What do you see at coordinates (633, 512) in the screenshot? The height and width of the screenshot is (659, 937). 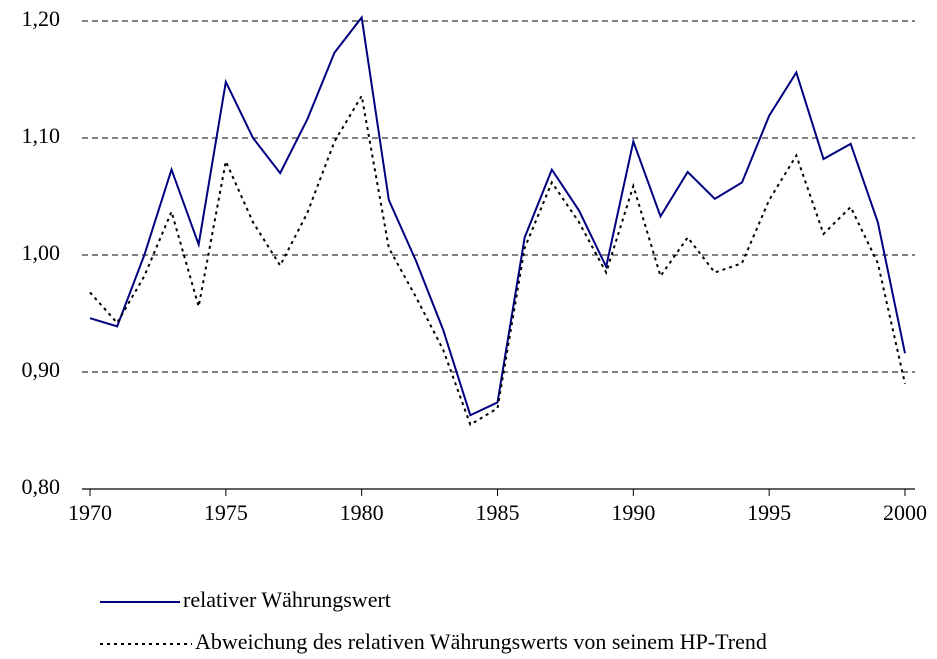 I see `x-tick-label: 1990` at bounding box center [633, 512].